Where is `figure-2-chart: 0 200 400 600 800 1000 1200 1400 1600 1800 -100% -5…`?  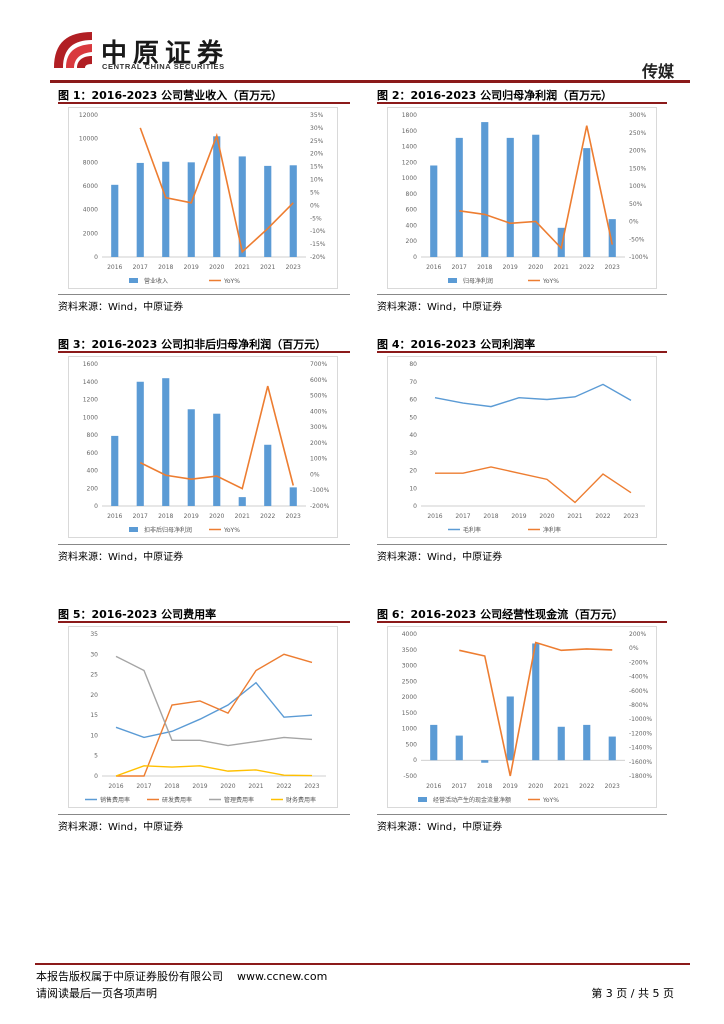
figure-2-chart: 0 200 400 600 800 1000 1200 1400 1600 1800 -100% -5… is located at coordinates (522, 198).